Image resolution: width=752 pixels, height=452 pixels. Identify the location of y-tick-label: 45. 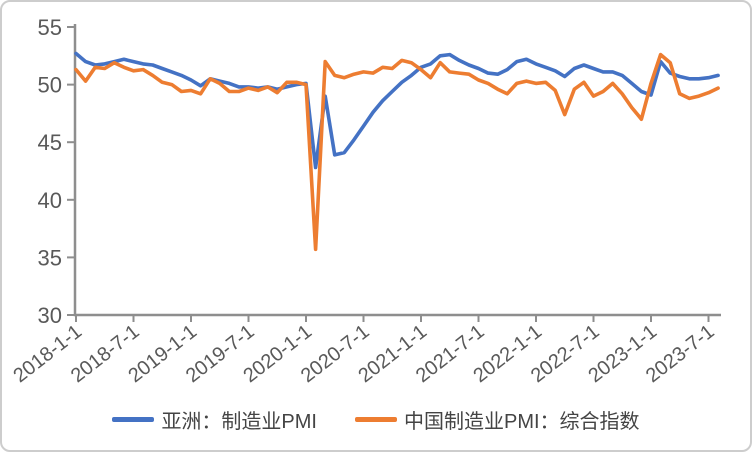
(50, 142).